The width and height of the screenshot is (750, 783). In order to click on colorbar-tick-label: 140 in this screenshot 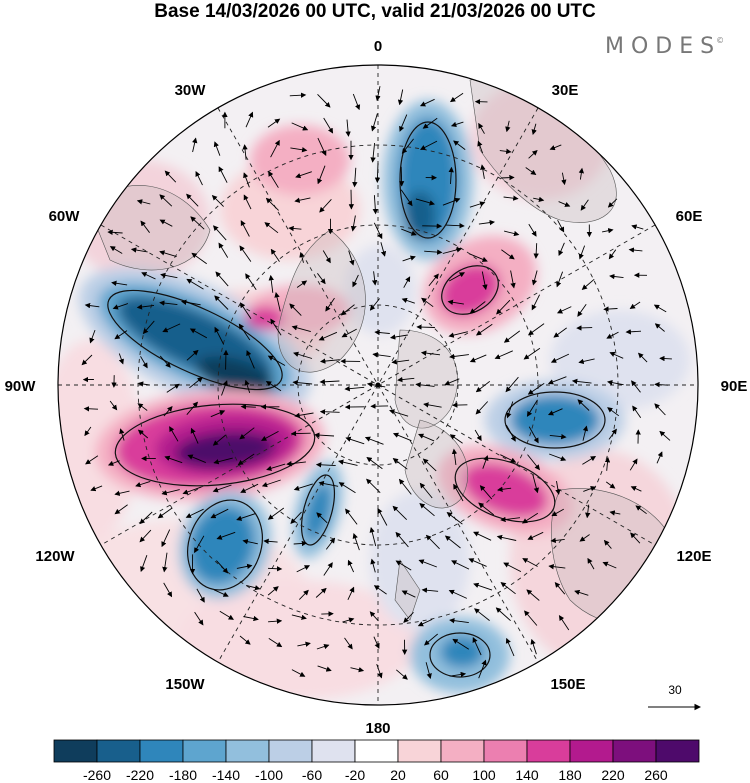, I will do `click(527, 775)`.